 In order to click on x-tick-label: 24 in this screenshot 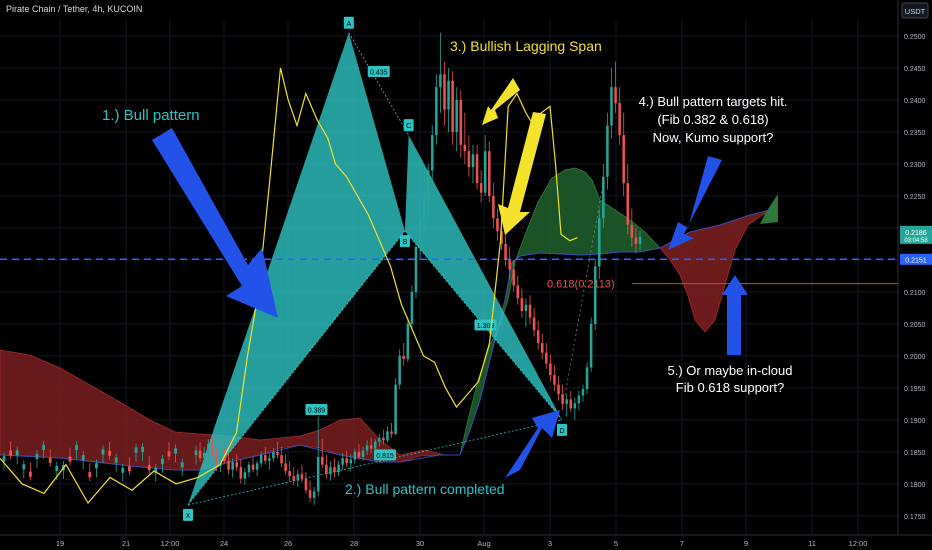, I will do `click(224, 543)`.